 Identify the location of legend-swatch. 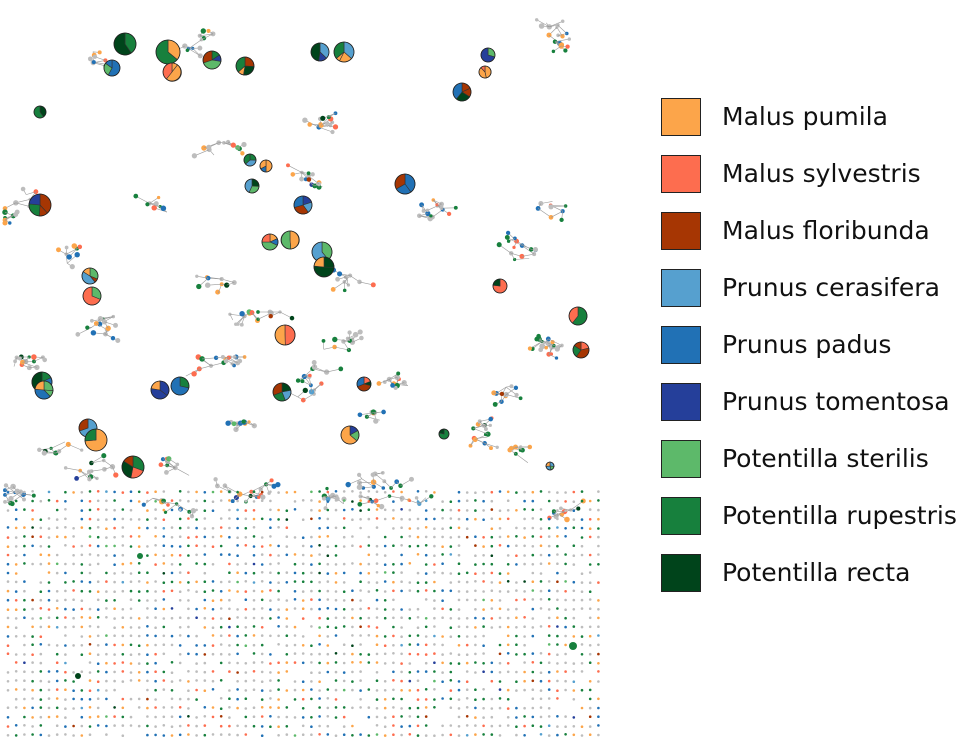
(681, 402).